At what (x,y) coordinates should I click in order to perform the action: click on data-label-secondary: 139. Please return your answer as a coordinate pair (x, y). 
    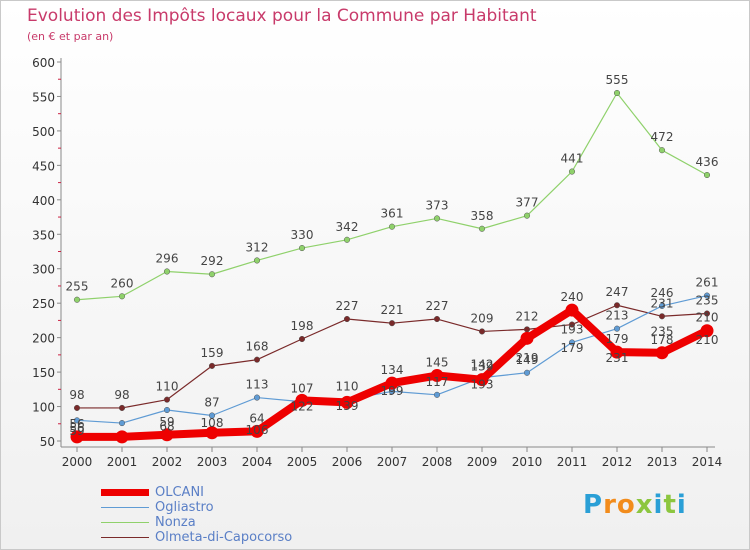
    Looking at the image, I should click on (347, 406).